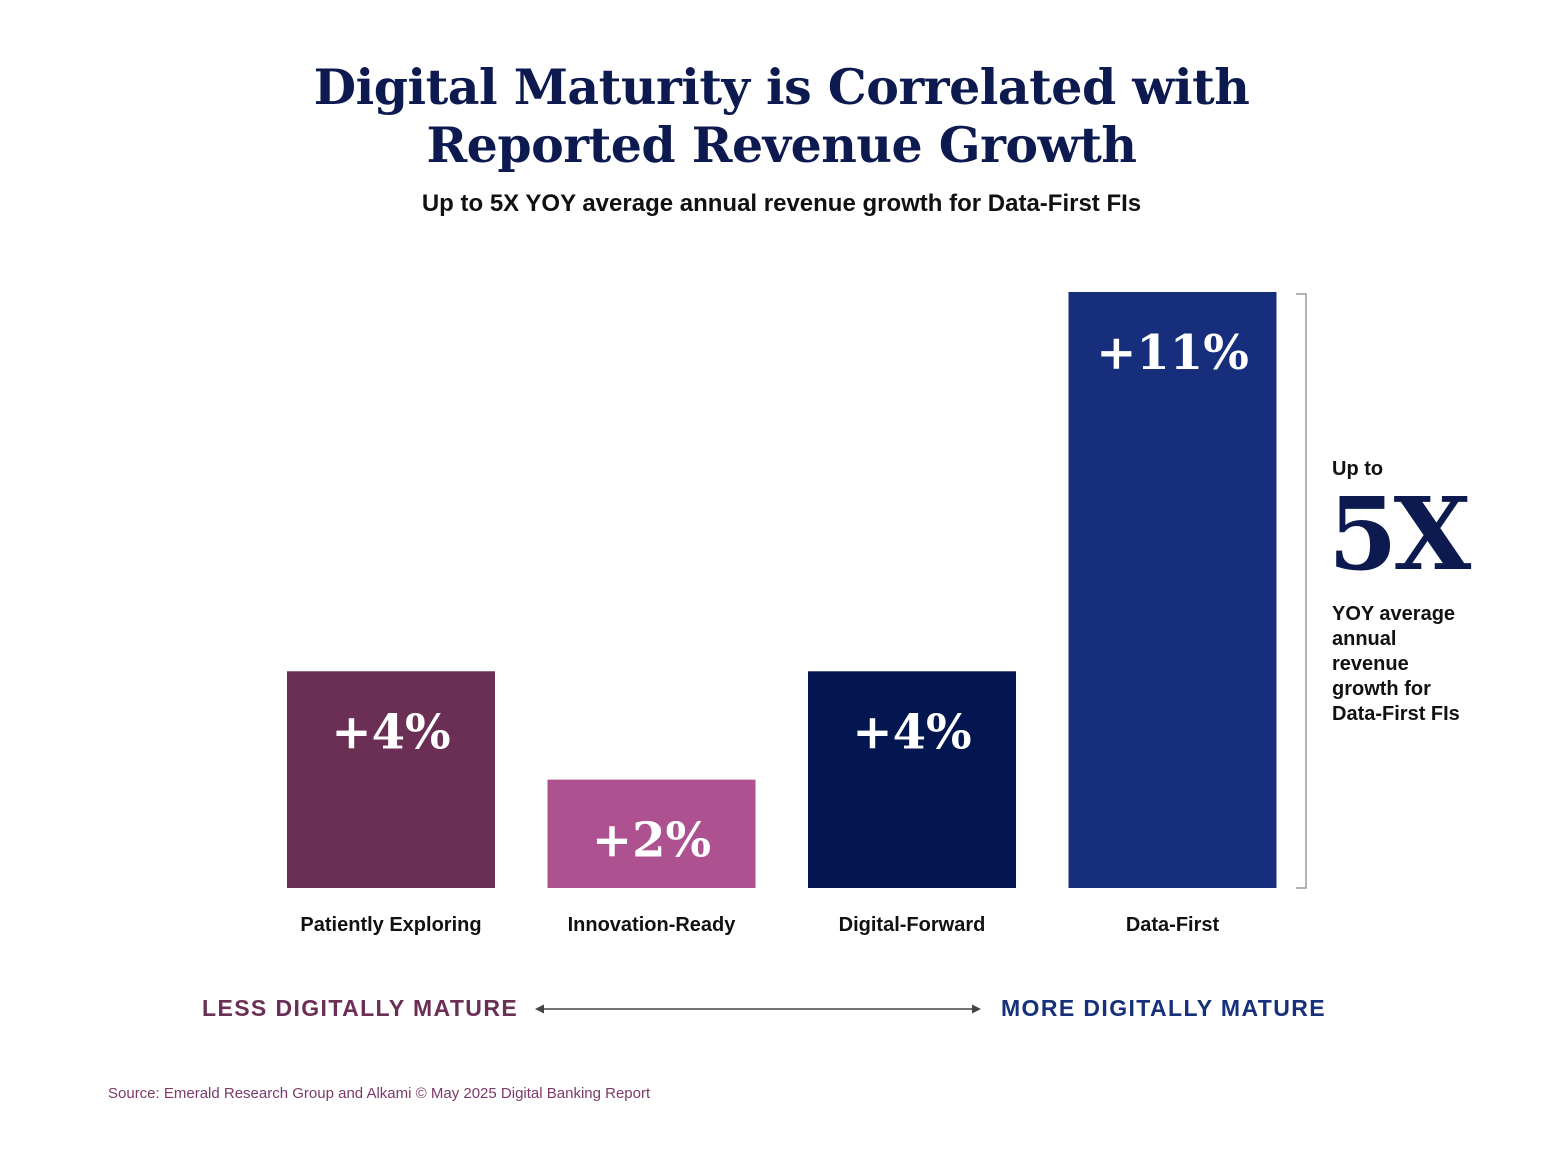 This screenshot has width=1563, height=1168. What do you see at coordinates (912, 779) in the screenshot?
I see `bar-digital-forward` at bounding box center [912, 779].